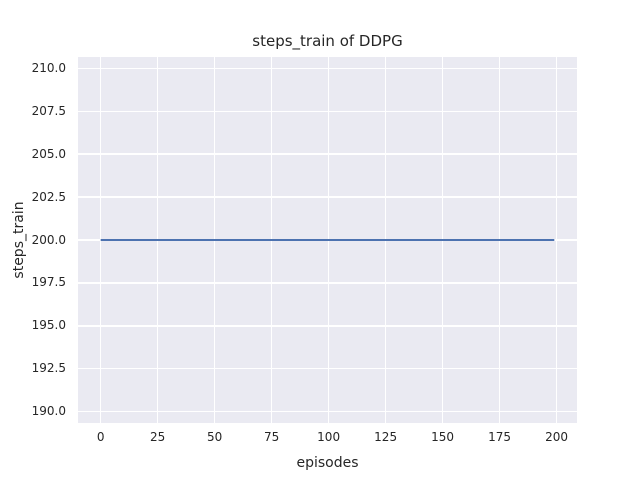 The height and width of the screenshot is (480, 640). I want to click on x-tick-label: 175, so click(500, 437).